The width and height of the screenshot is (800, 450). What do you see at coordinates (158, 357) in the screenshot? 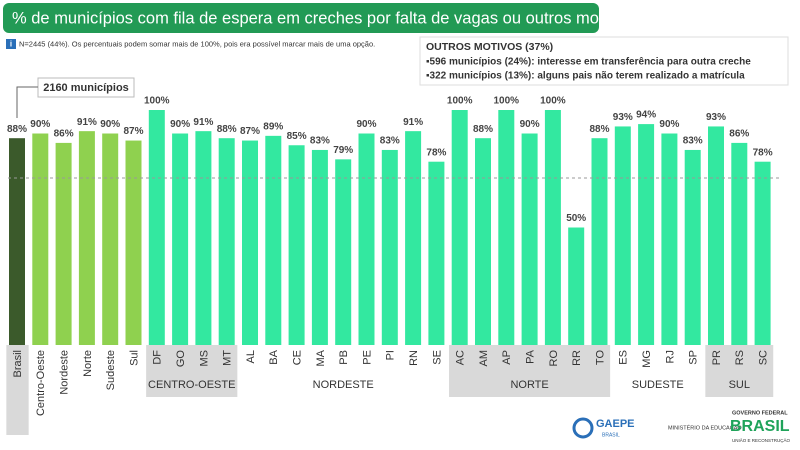
I see `x-tick-label: DF` at bounding box center [158, 357].